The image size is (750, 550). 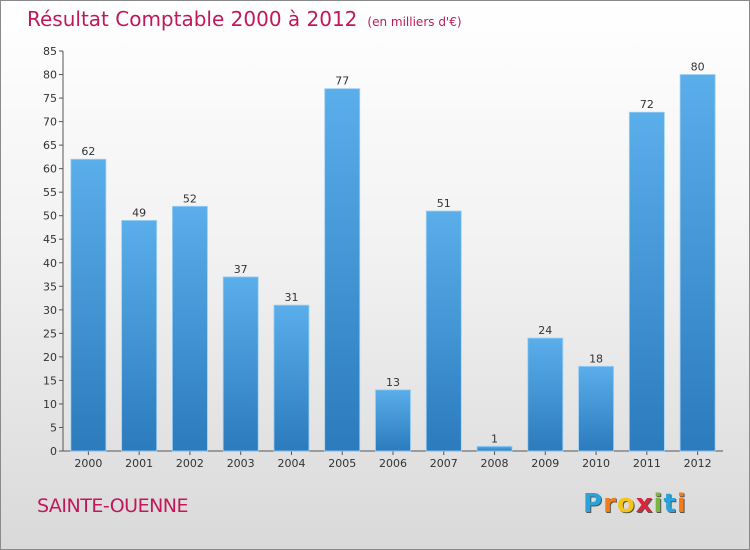 I want to click on chart-title-text: Résultat Comptable 2000 à 2012, so click(x=192, y=19).